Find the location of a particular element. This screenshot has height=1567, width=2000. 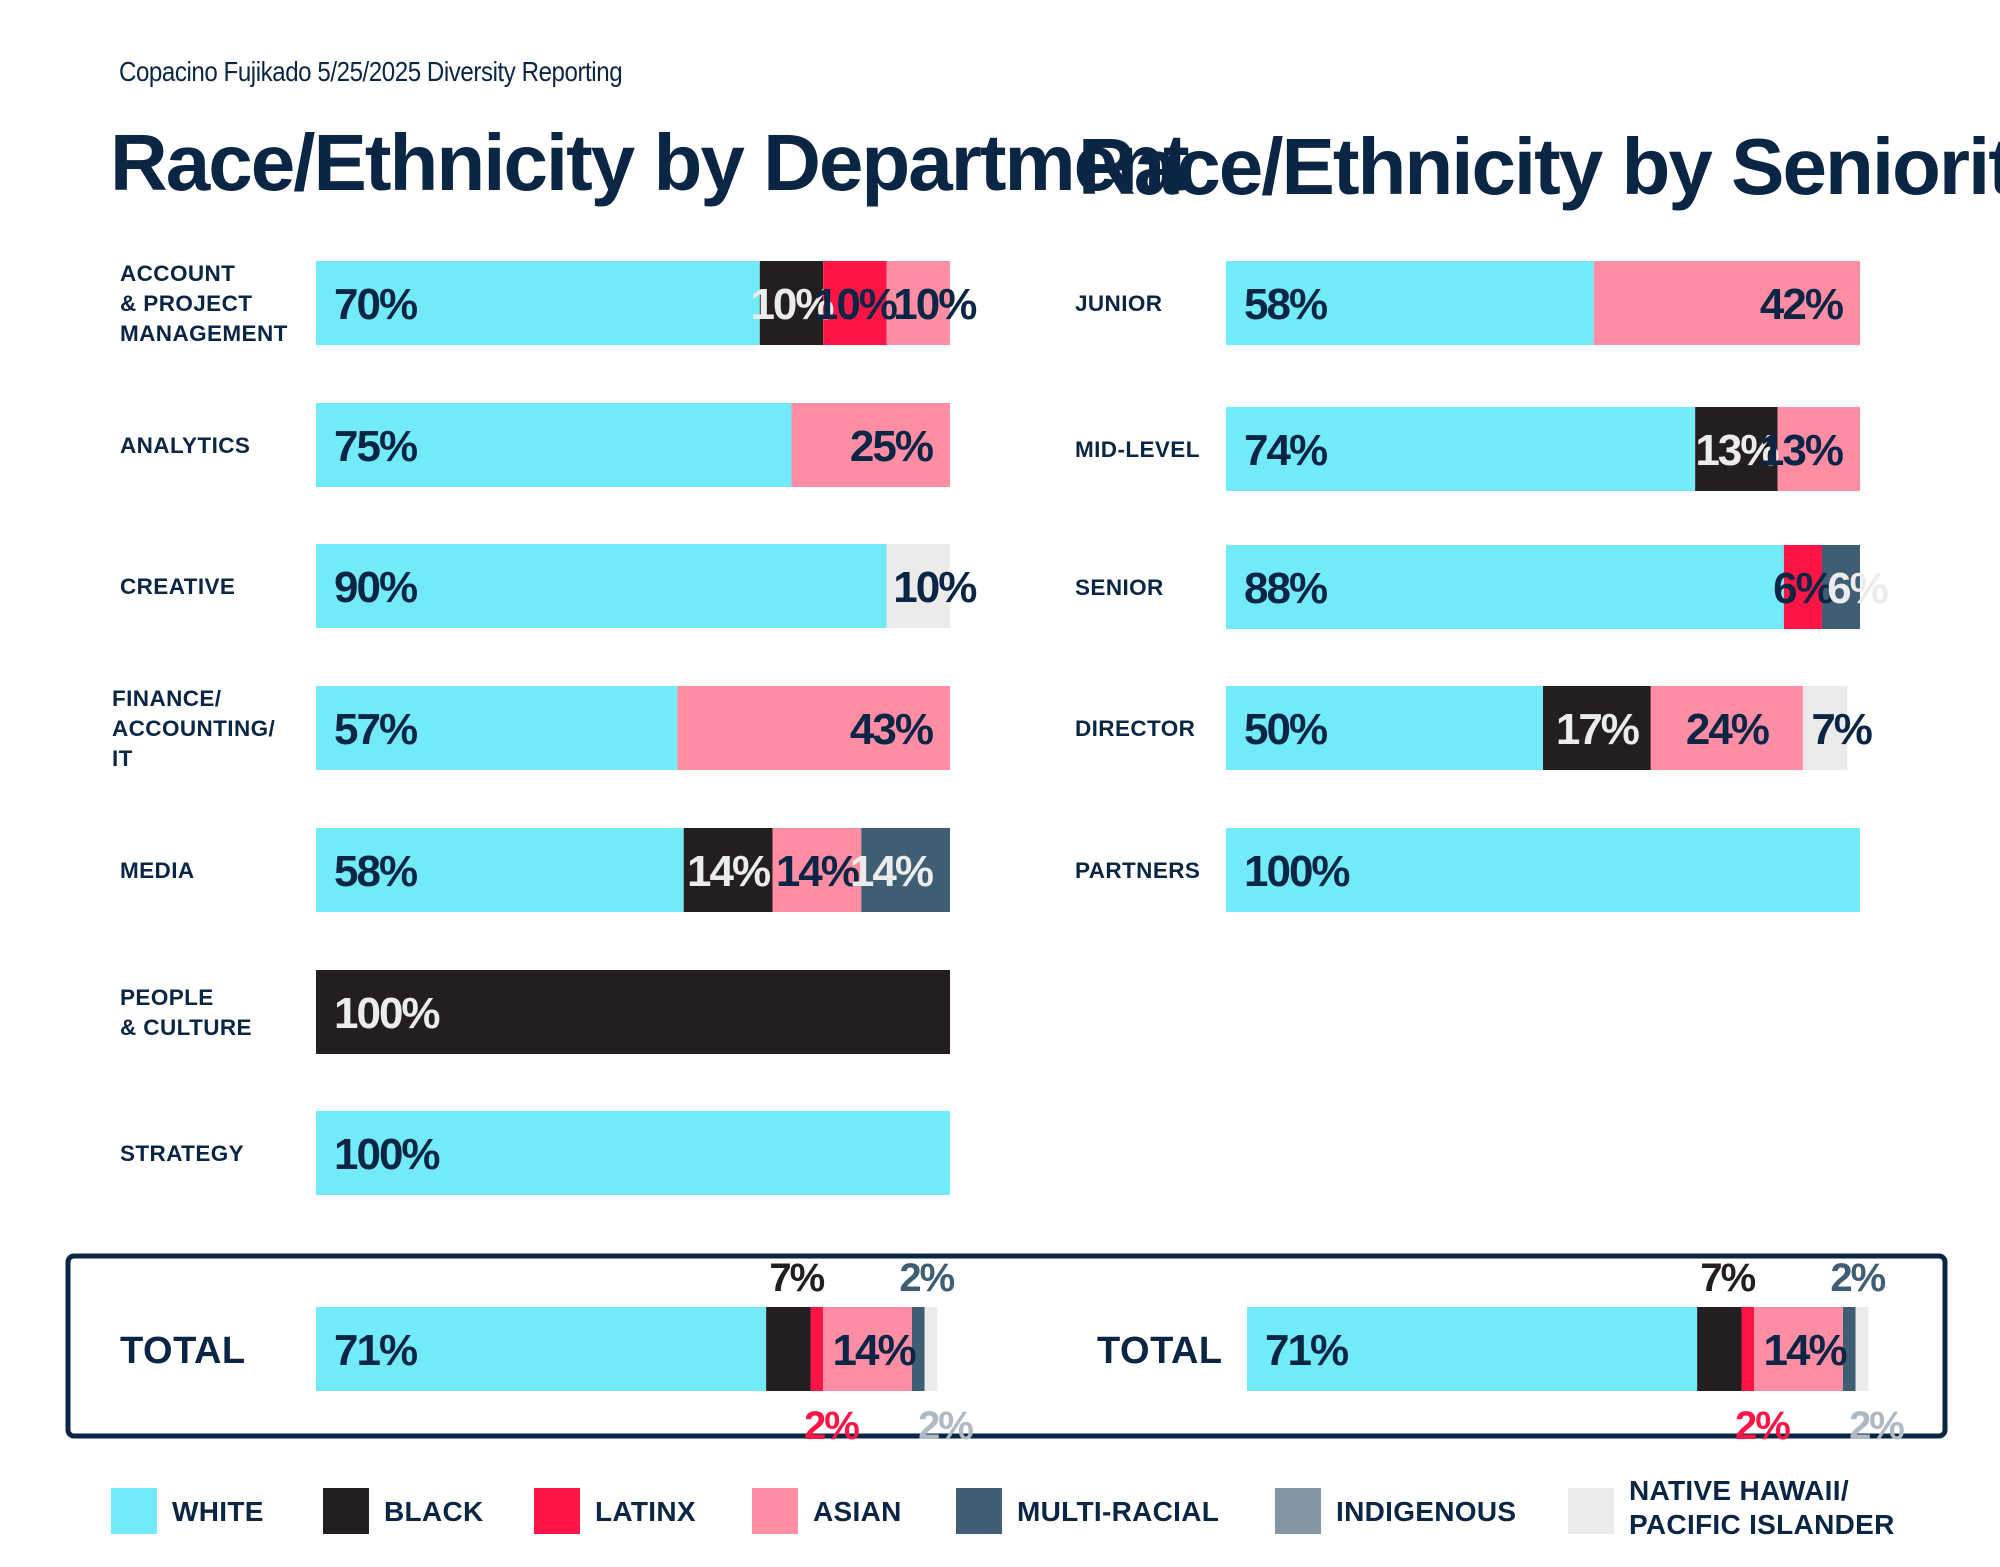

value-label-director-asian: 24% is located at coordinates (1727, 729).